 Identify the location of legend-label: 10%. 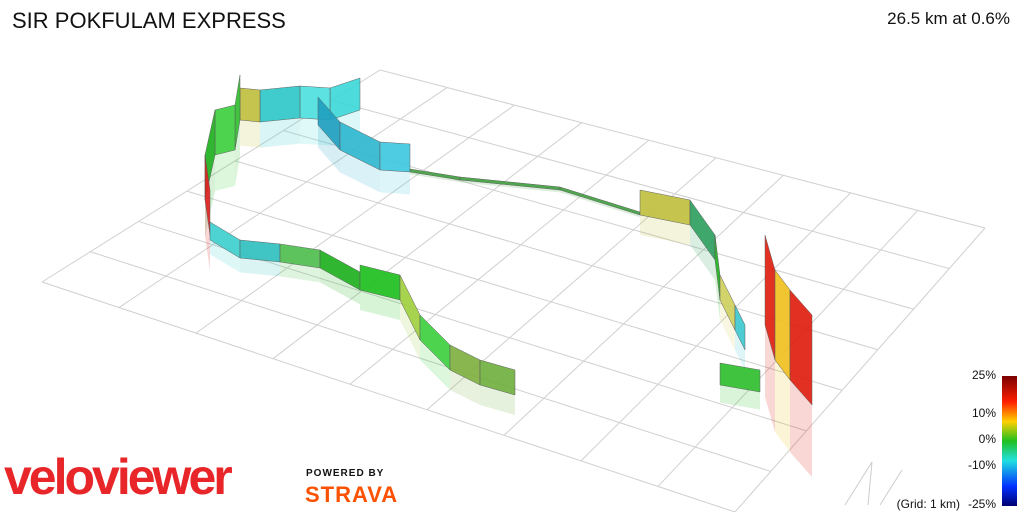
(983, 413).